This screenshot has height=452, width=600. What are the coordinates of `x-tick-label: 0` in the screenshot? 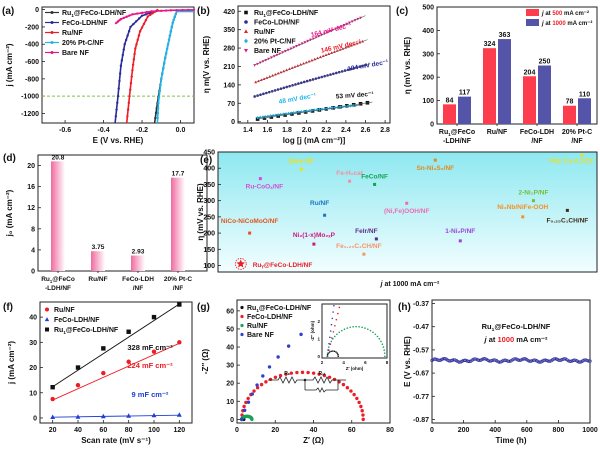 It's located at (237, 430).